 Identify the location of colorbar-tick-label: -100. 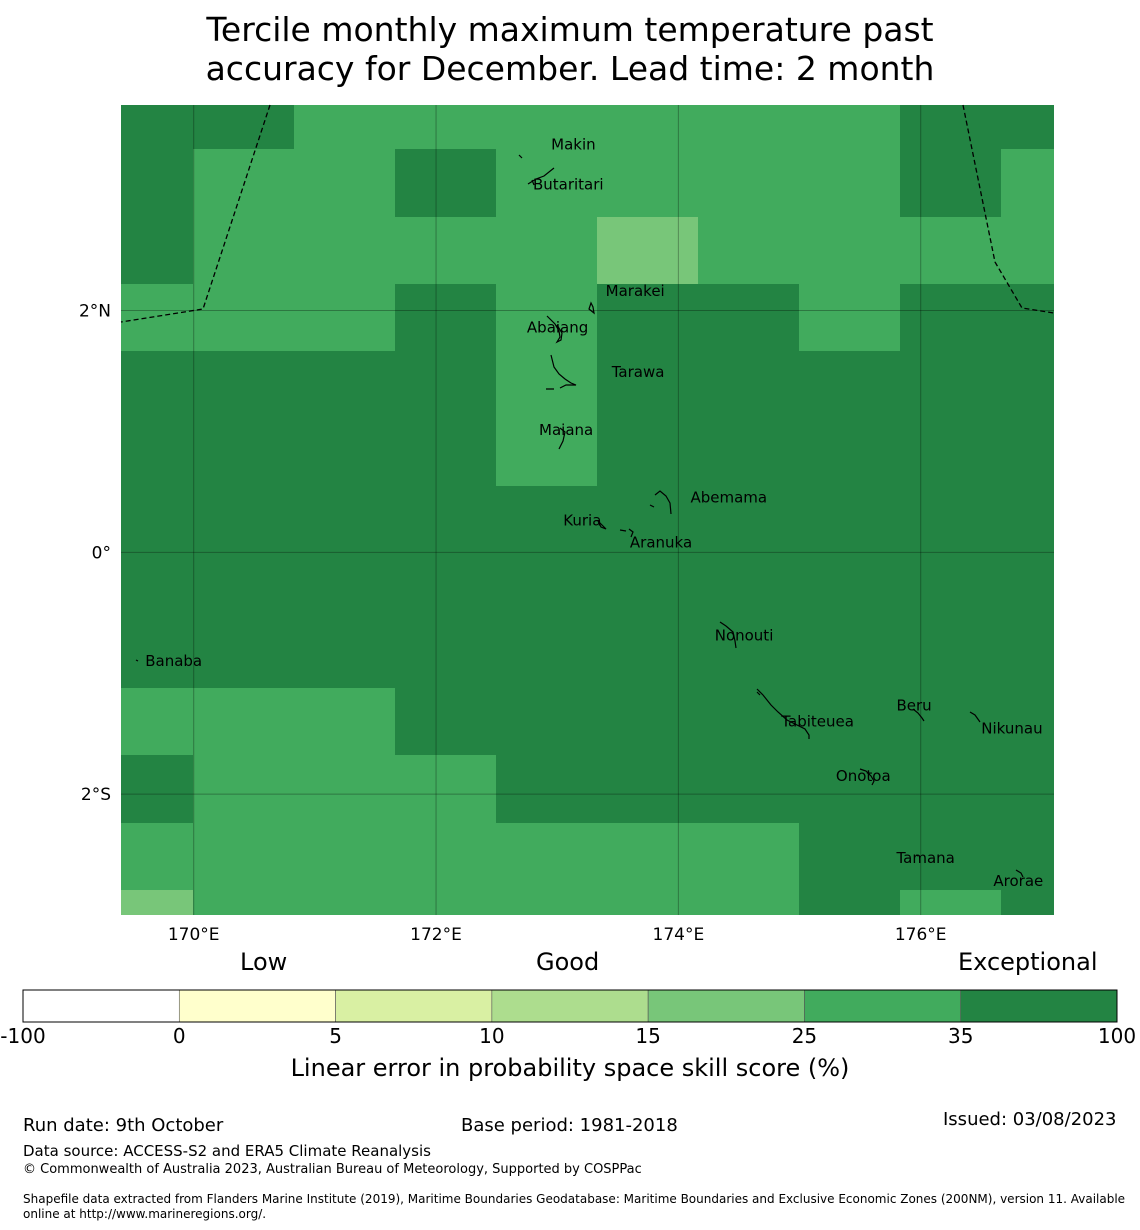
(23, 1036).